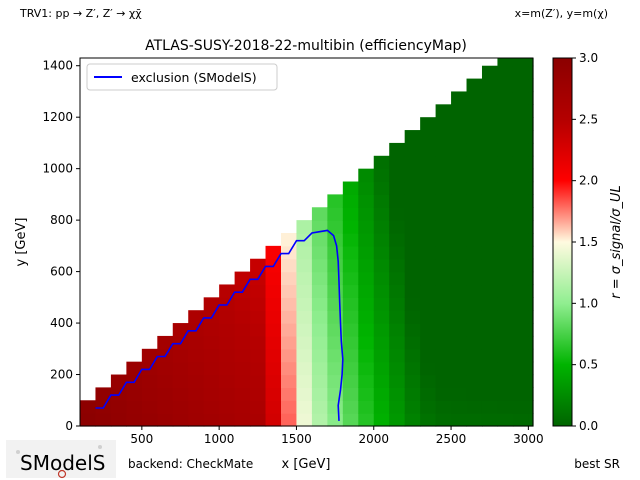  What do you see at coordinates (100, 447) in the screenshot?
I see `logo-speck` at bounding box center [100, 447].